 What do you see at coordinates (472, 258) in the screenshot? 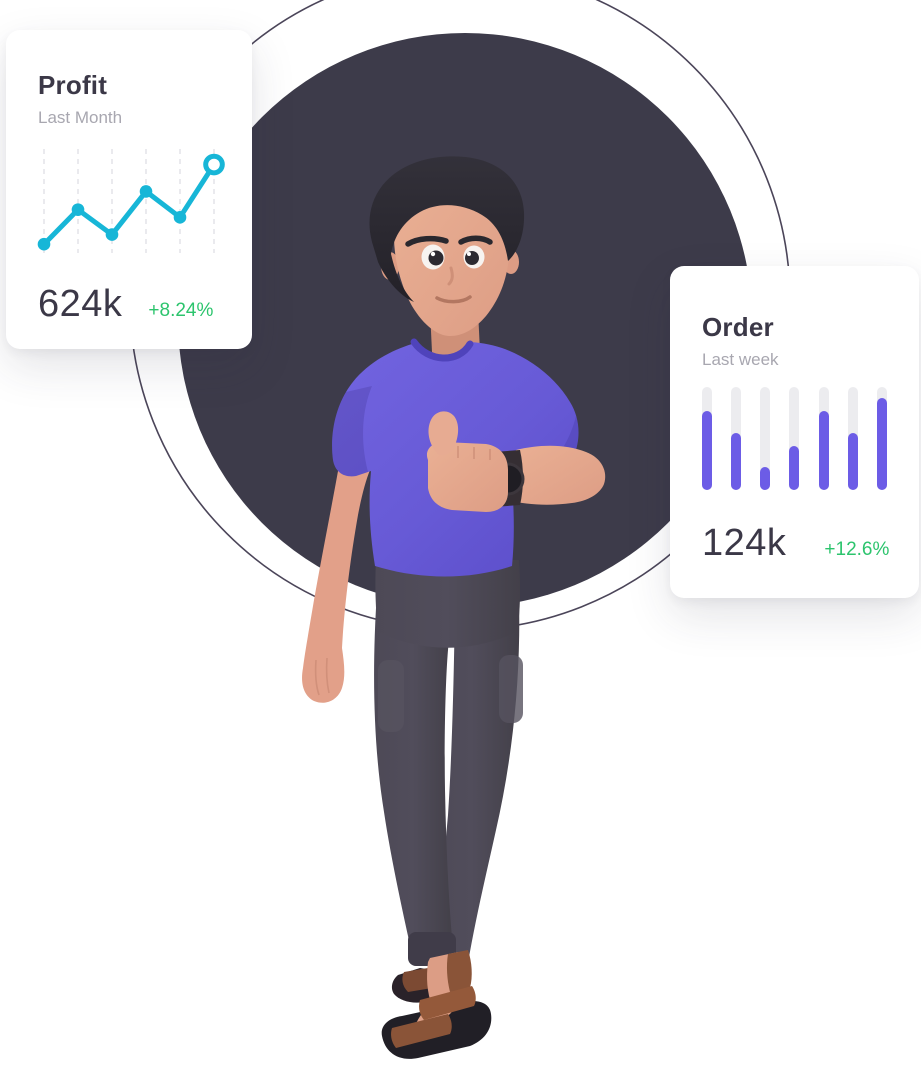
I see `right-pupil` at bounding box center [472, 258].